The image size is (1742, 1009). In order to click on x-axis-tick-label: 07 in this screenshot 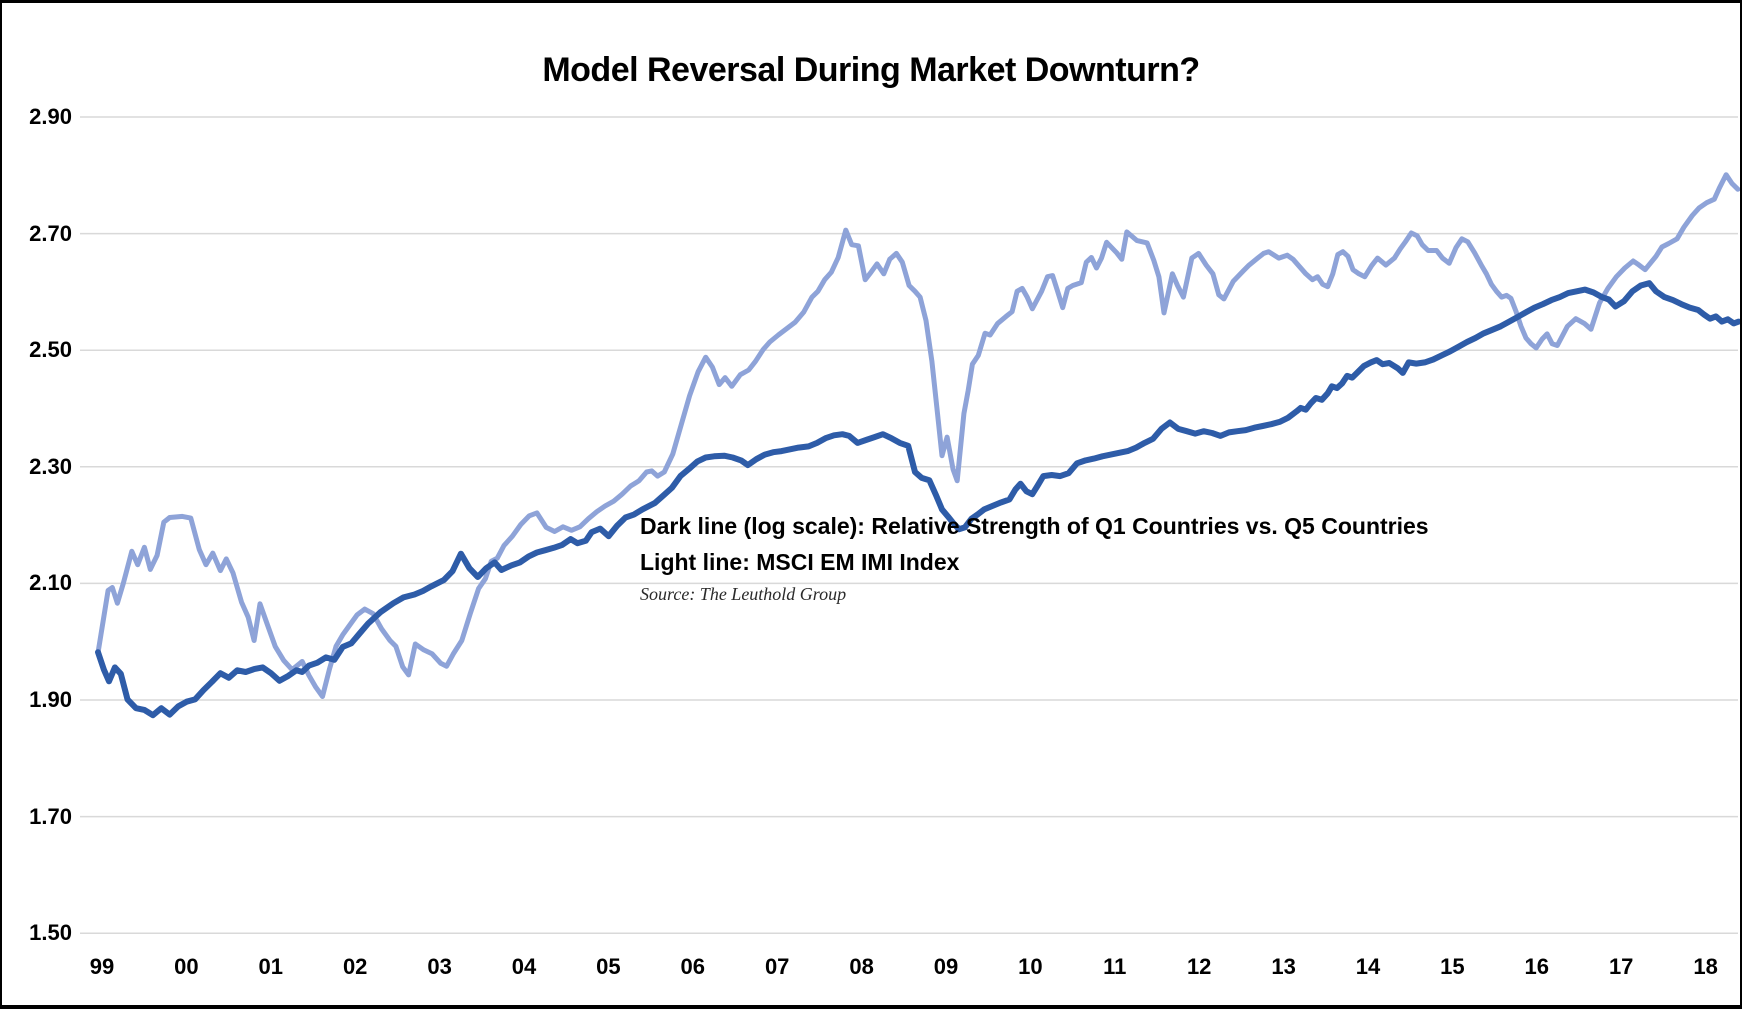, I will do `click(777, 966)`.